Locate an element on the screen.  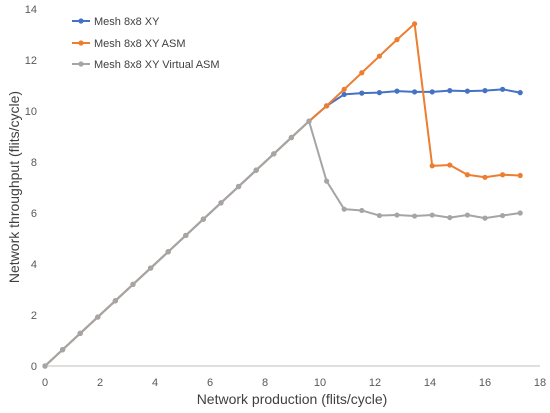
y-tick-label: 6 is located at coordinates (34, 214).